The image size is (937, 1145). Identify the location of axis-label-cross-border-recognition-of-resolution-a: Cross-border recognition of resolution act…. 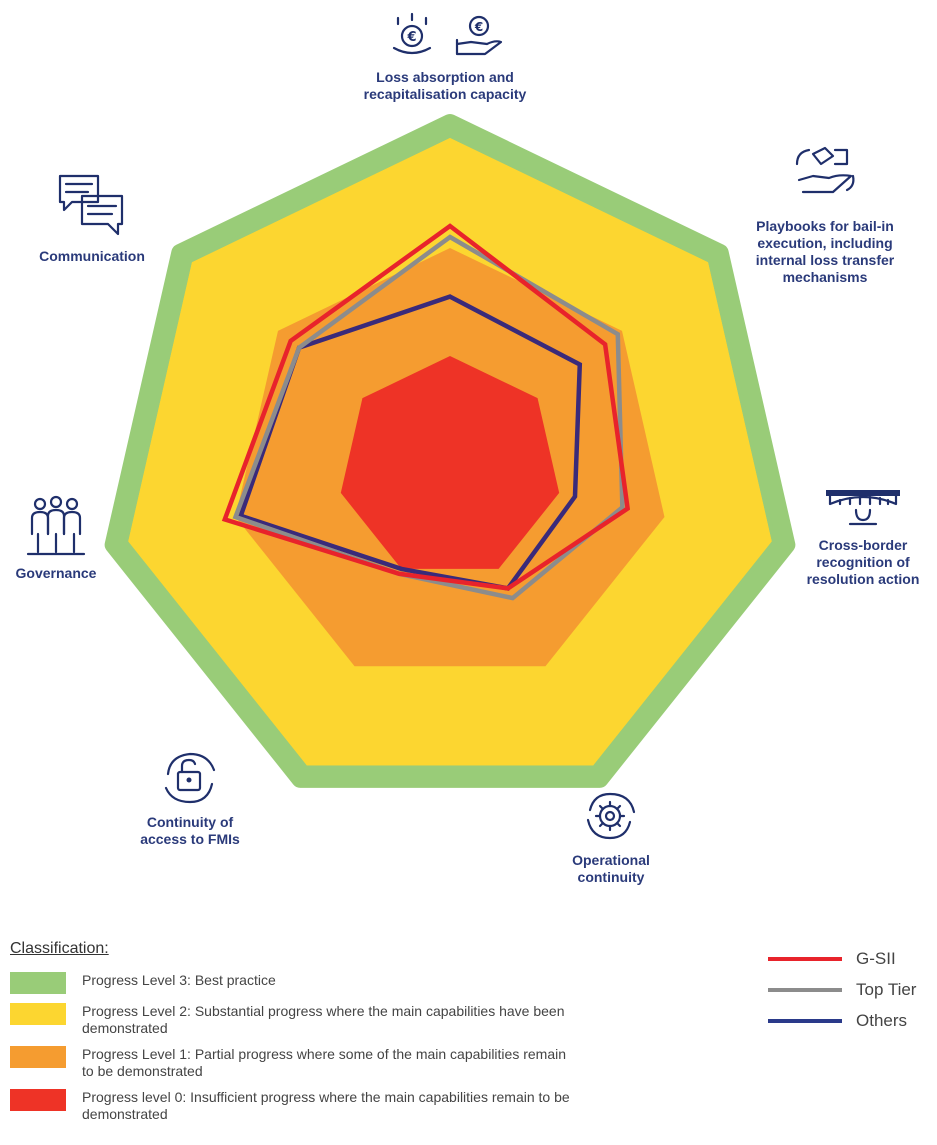
(863, 562).